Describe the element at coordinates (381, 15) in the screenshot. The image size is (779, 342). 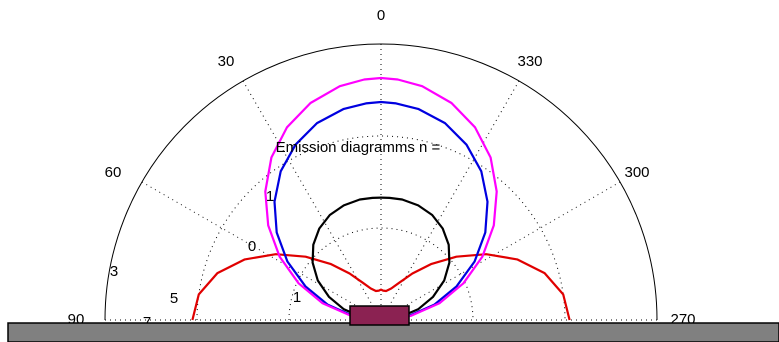
I see `angle-tick-label: 0` at that location.